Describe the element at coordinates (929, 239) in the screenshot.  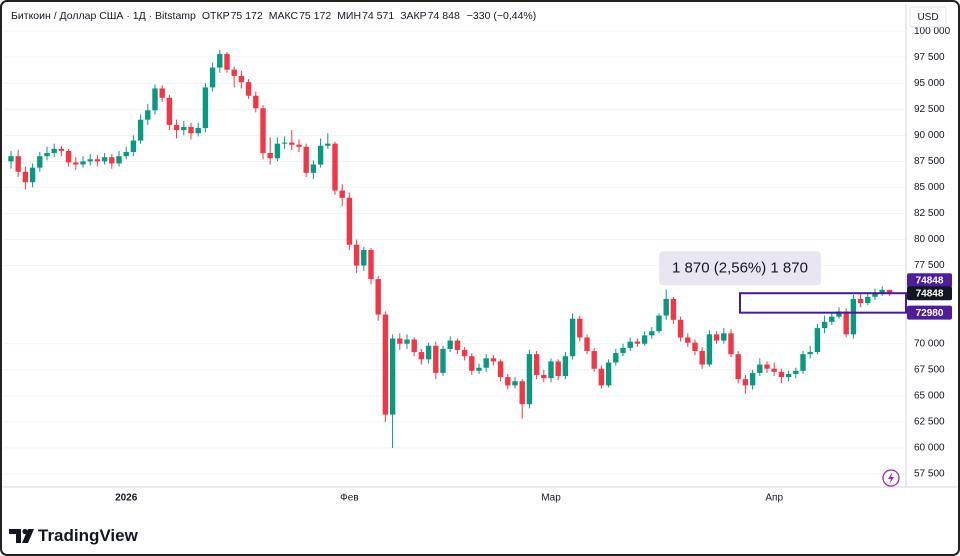
I see `y-tick-label: 80 000` at that location.